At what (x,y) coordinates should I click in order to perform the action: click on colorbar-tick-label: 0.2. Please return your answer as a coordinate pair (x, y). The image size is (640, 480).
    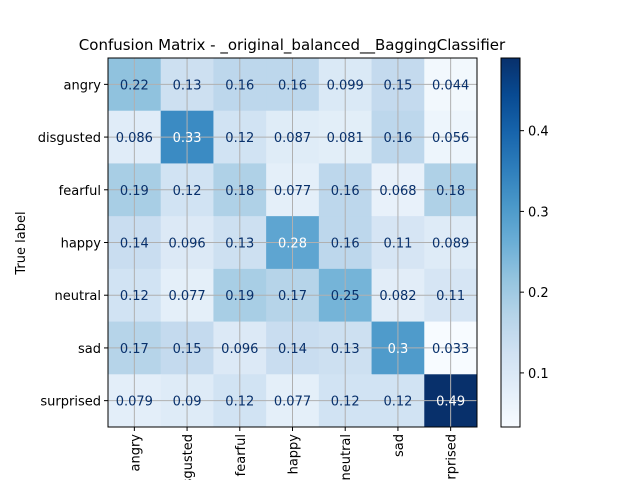
    Looking at the image, I should click on (538, 293).